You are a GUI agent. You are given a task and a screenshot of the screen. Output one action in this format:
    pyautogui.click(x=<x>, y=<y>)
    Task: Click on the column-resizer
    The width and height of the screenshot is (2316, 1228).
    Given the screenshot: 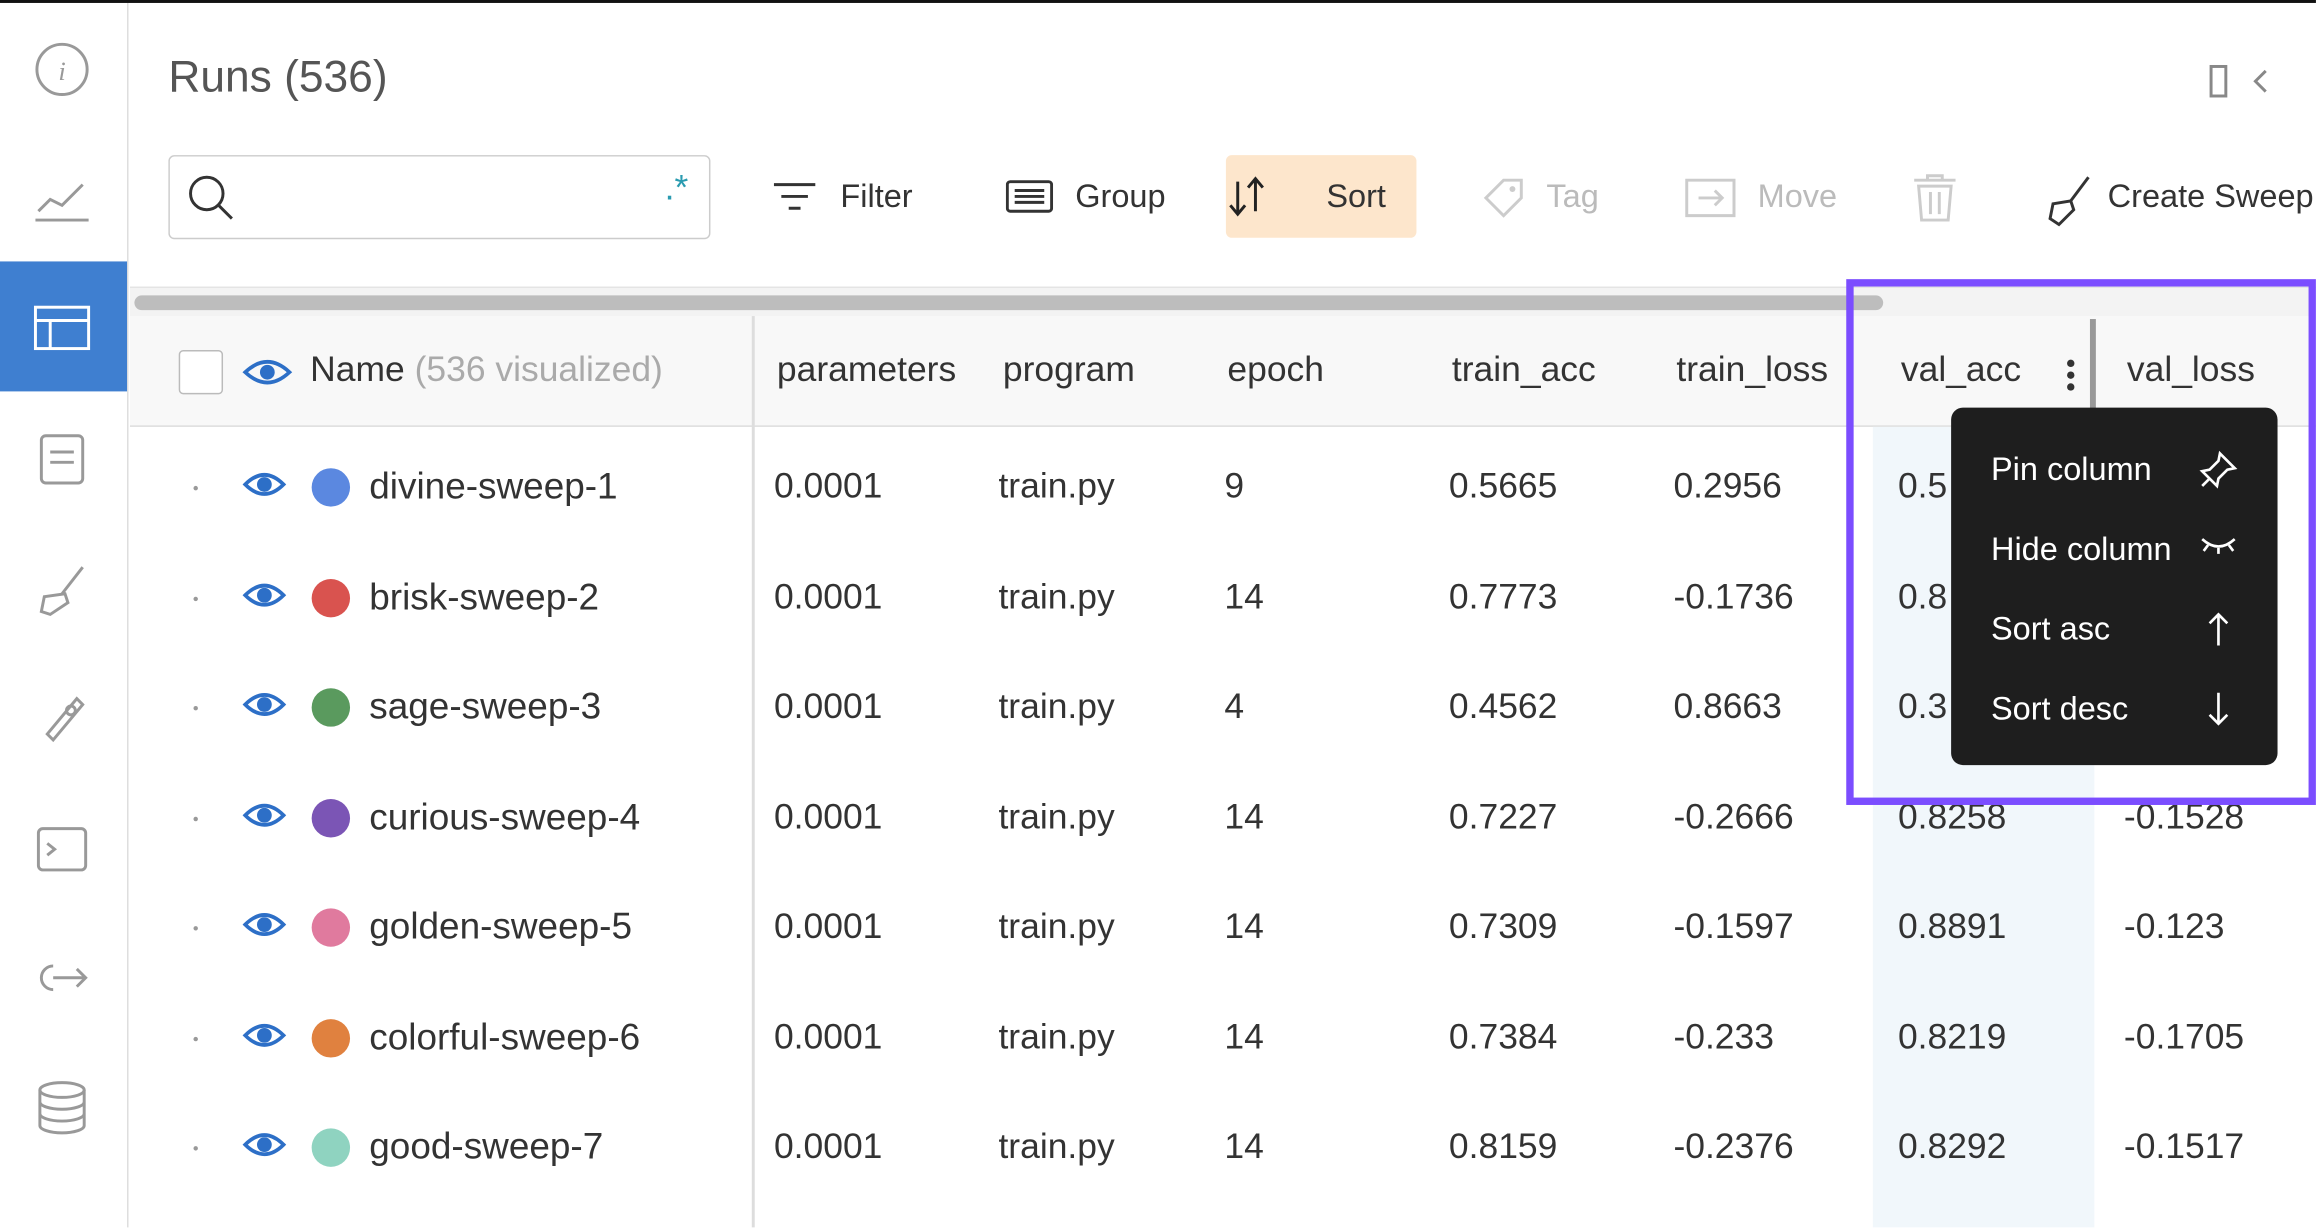 What is the action you would take?
    pyautogui.click(x=2092, y=372)
    